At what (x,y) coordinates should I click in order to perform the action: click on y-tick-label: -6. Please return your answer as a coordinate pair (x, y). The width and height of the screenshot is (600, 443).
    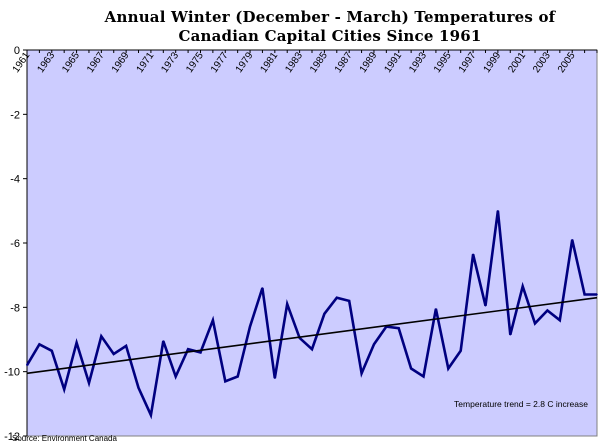
    Looking at the image, I should click on (15, 244).